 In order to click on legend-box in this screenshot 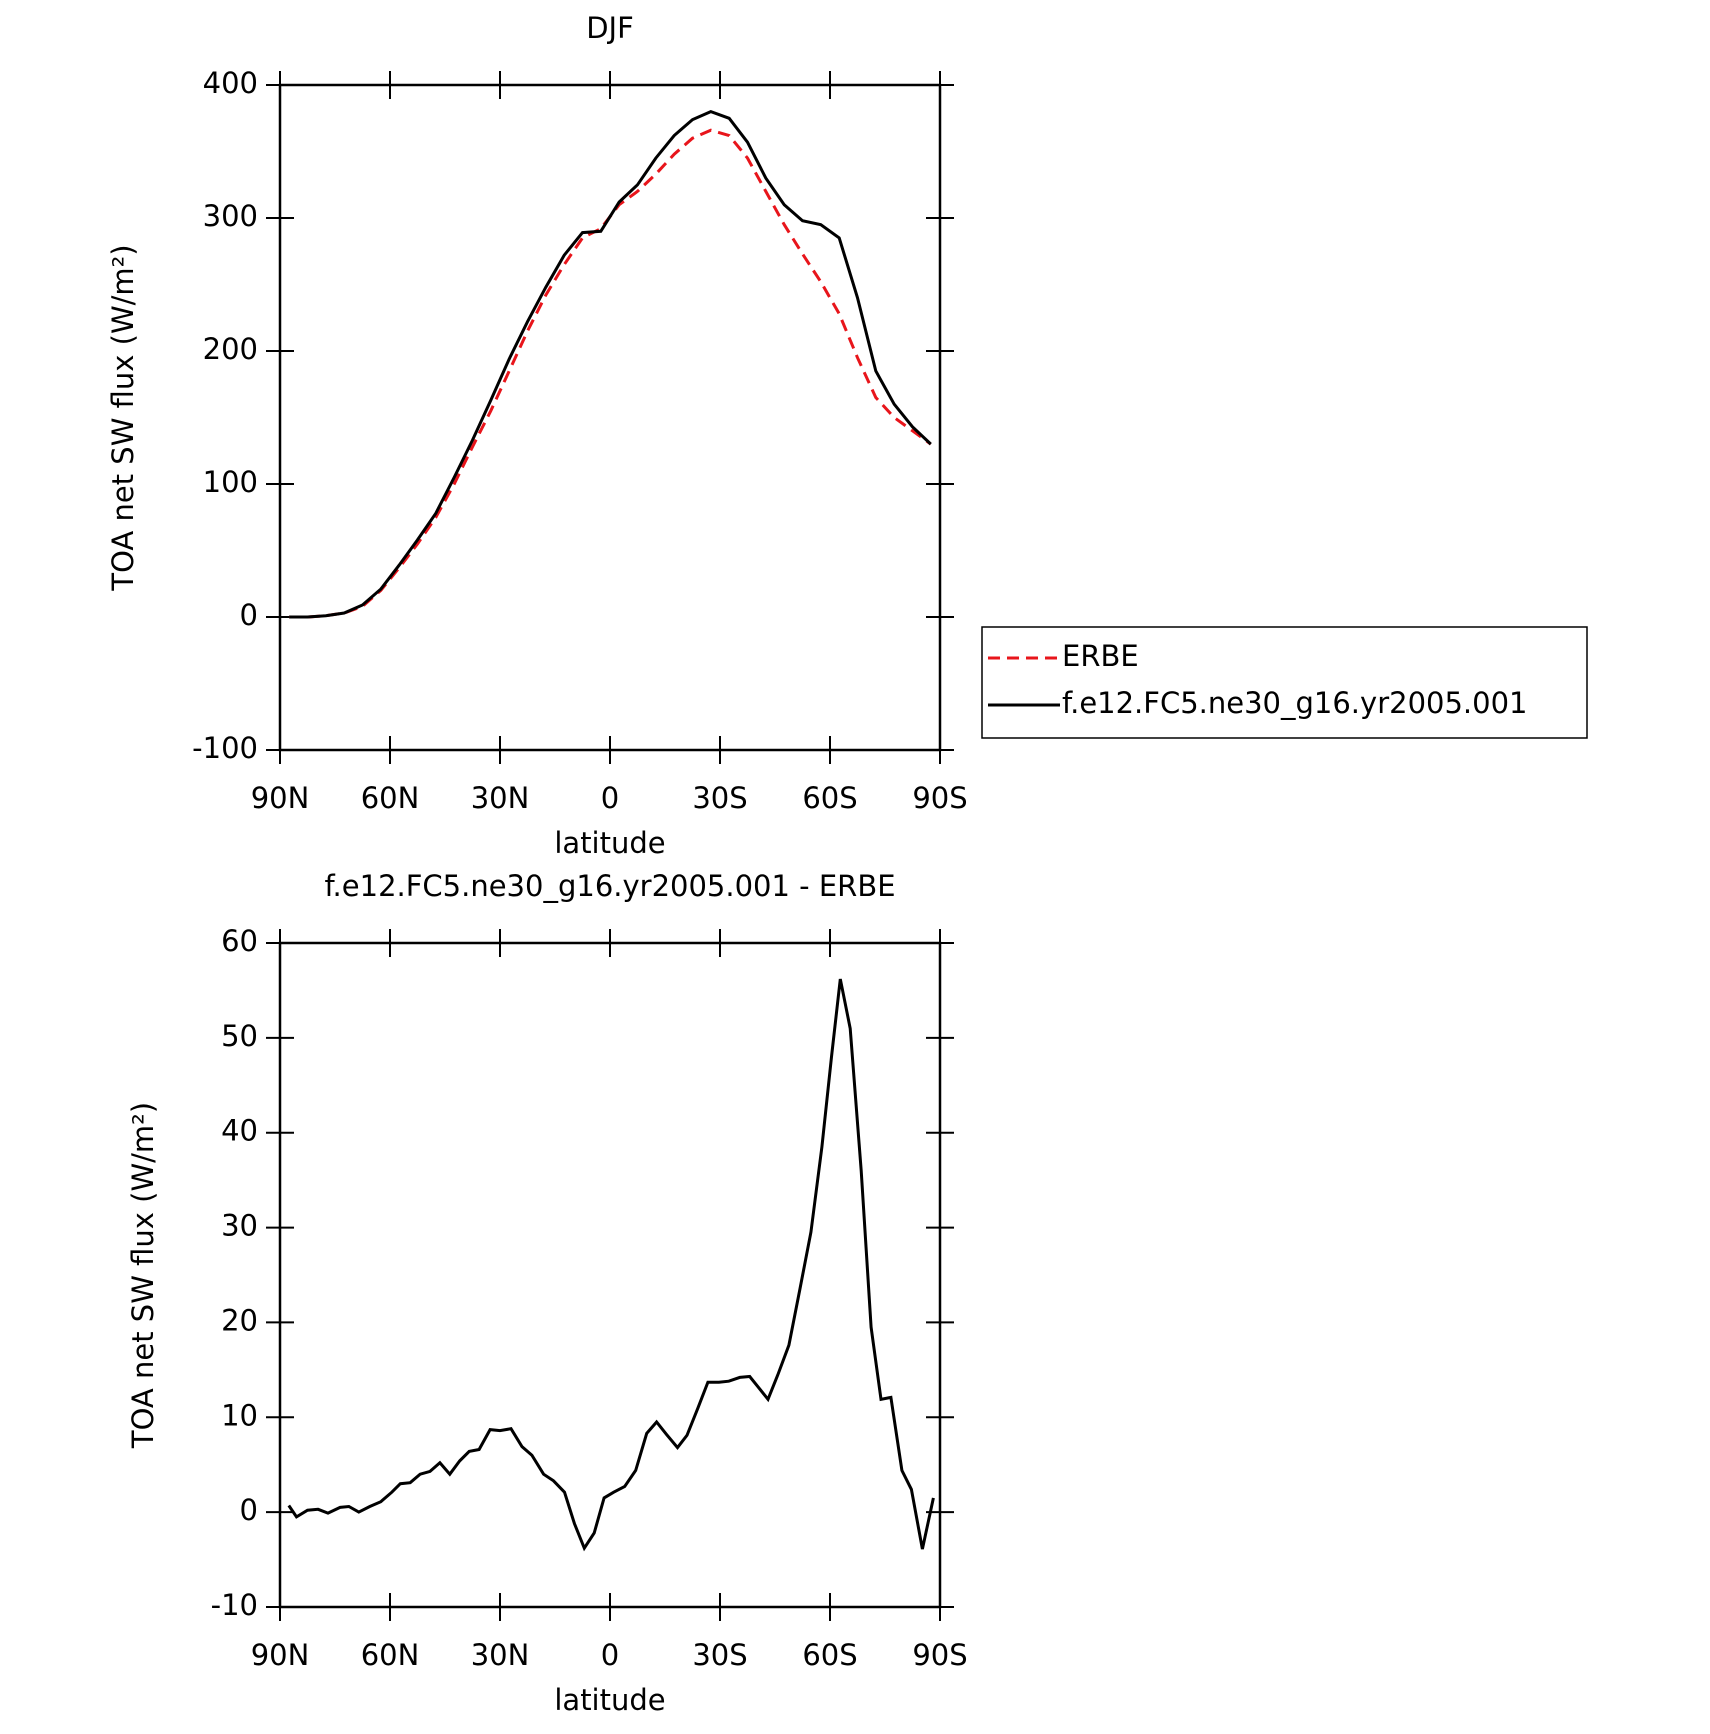, I will do `click(1284, 682)`.